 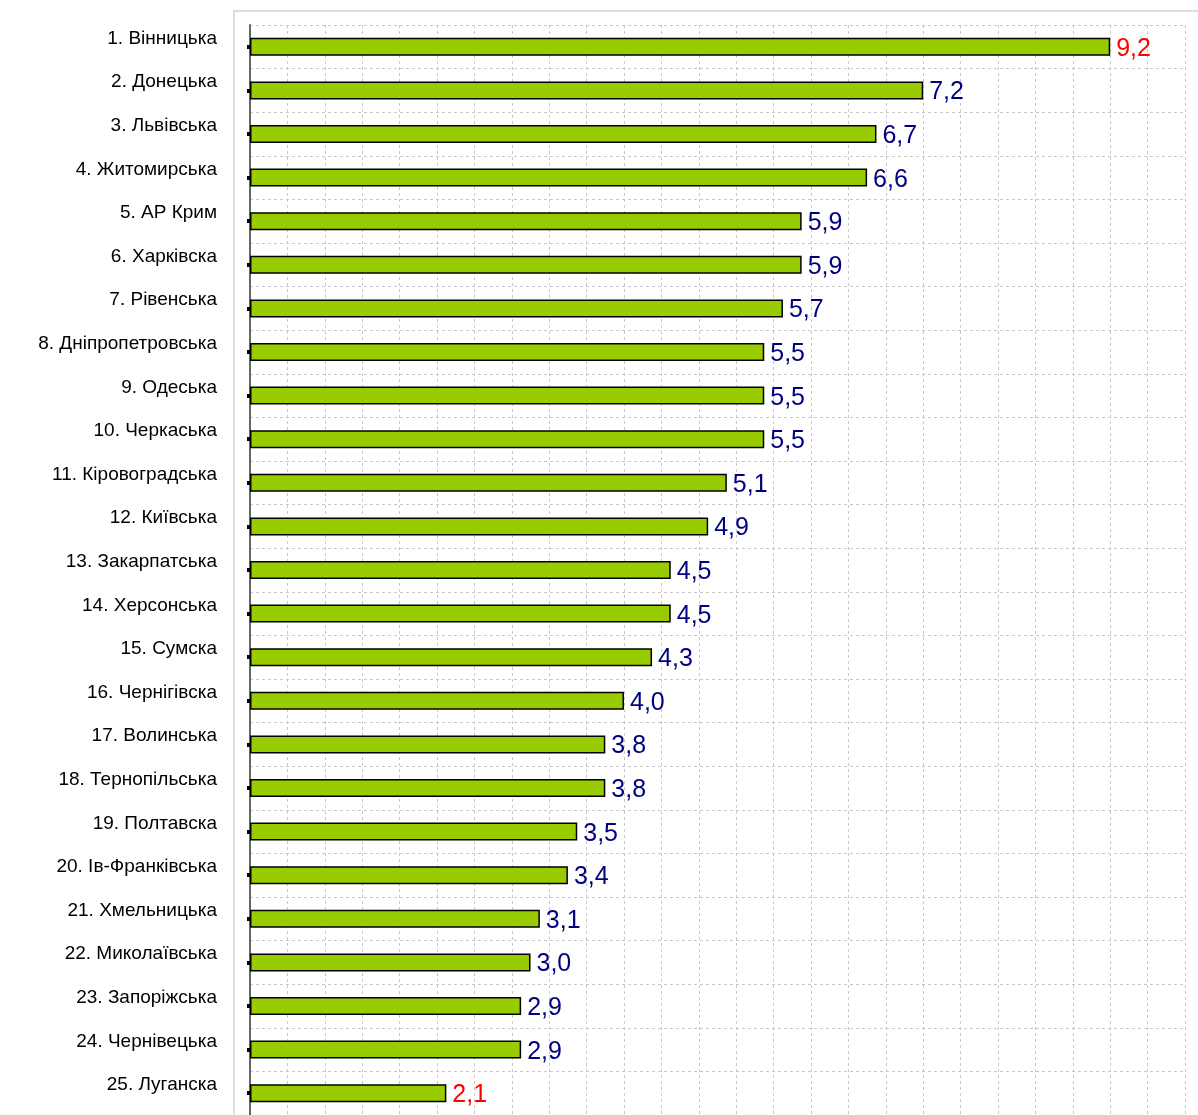 What do you see at coordinates (137, 866) in the screenshot?
I see `y-tick-label: 20. Ів-Франківська` at bounding box center [137, 866].